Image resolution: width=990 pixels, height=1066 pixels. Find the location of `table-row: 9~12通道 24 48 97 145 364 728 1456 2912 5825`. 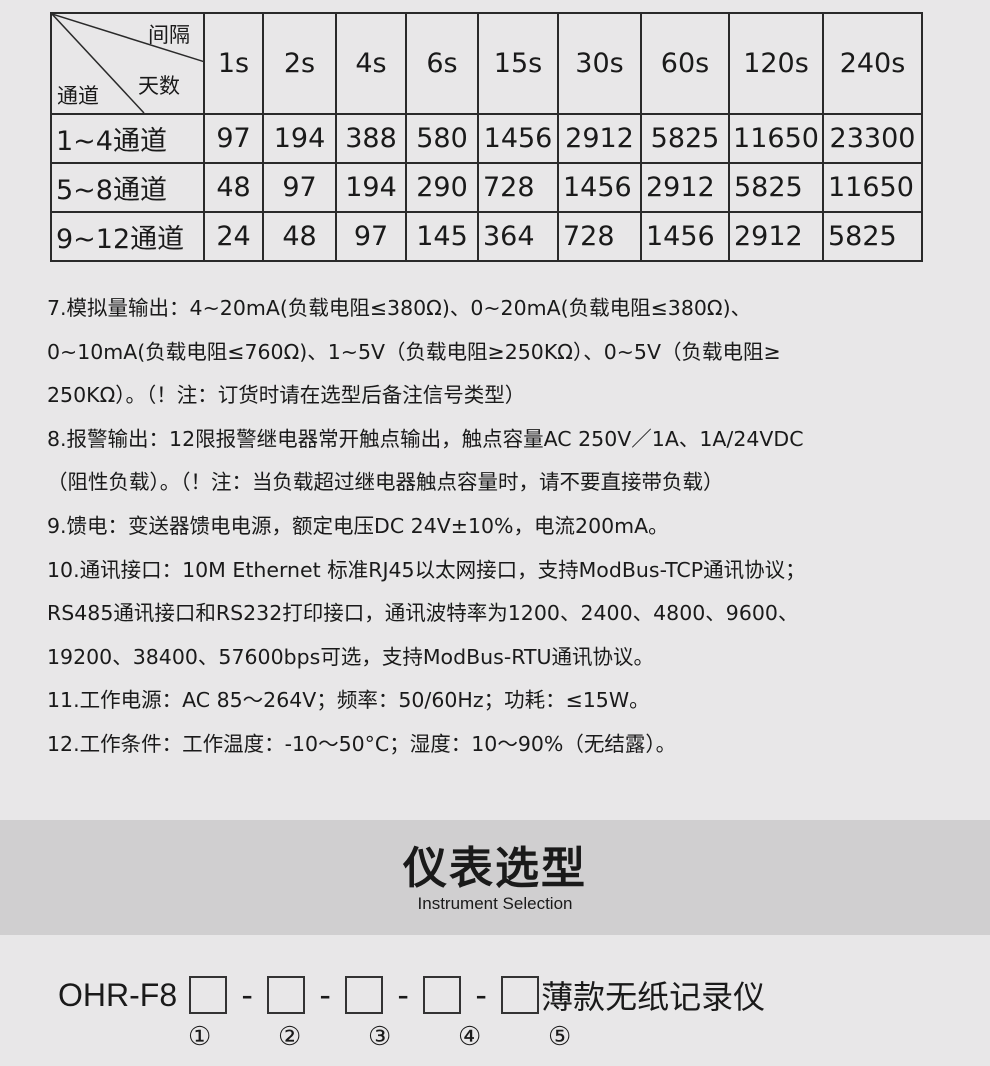

table-row: 9~12通道 24 48 97 145 364 728 1456 2912 5825 is located at coordinates (486, 236).